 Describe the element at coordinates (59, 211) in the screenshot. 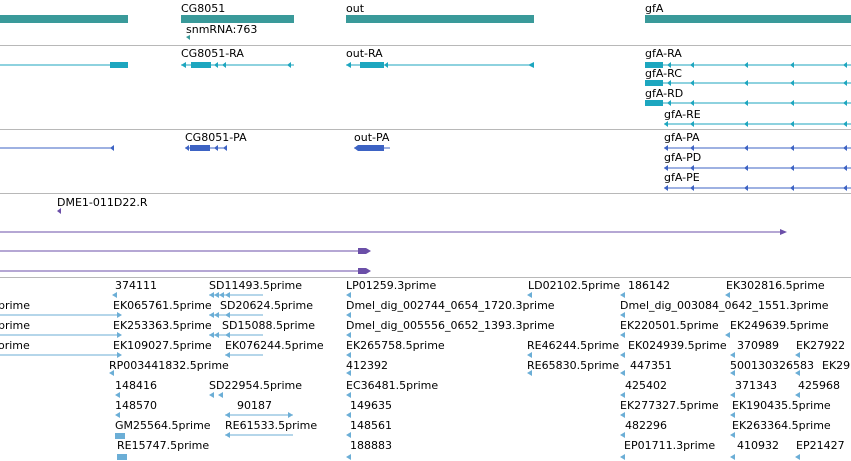

I see `clone-glyph-dme1` at that location.